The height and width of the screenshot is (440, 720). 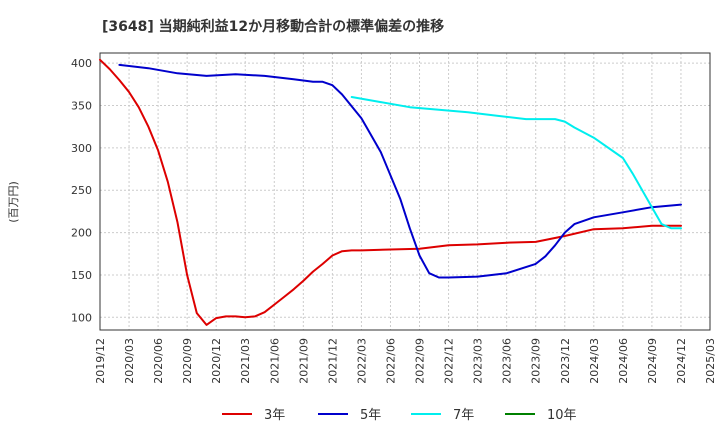 I want to click on x-tick-label: 2020/03, so click(x=129, y=361).